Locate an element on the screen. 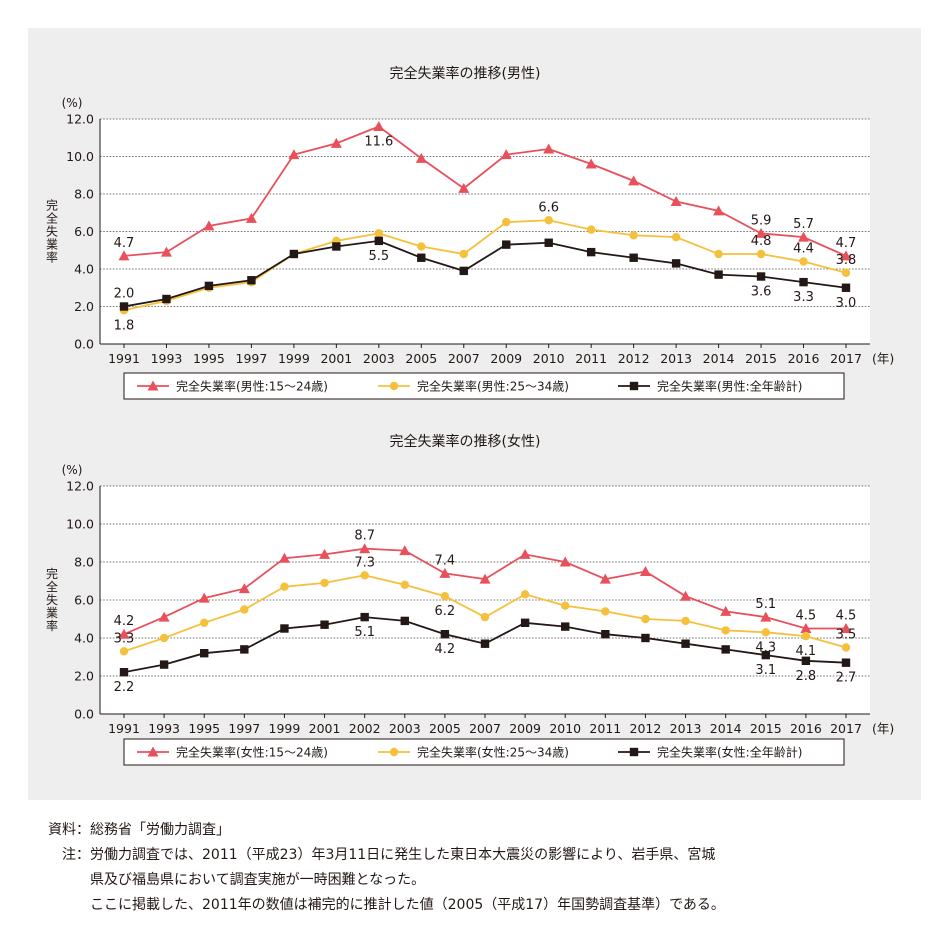 The image size is (950, 950). data-label: 2.8 is located at coordinates (806, 676).